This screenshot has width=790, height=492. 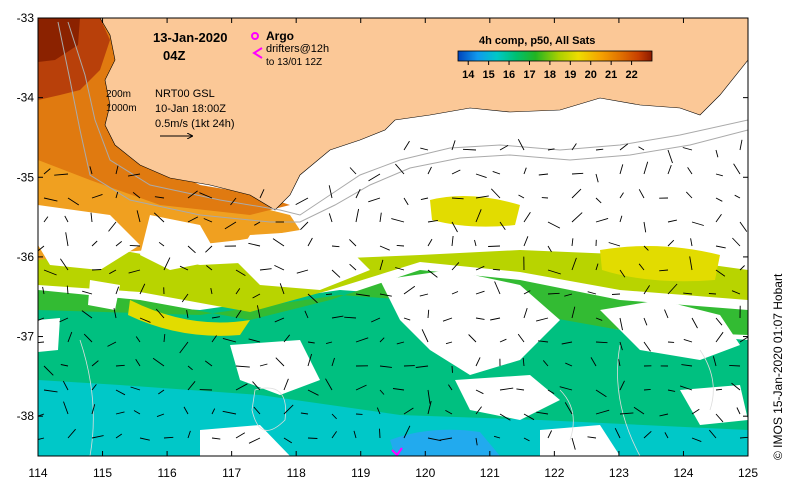 What do you see at coordinates (118, 94) in the screenshot?
I see `isobath-200m-label: 200m` at bounding box center [118, 94].